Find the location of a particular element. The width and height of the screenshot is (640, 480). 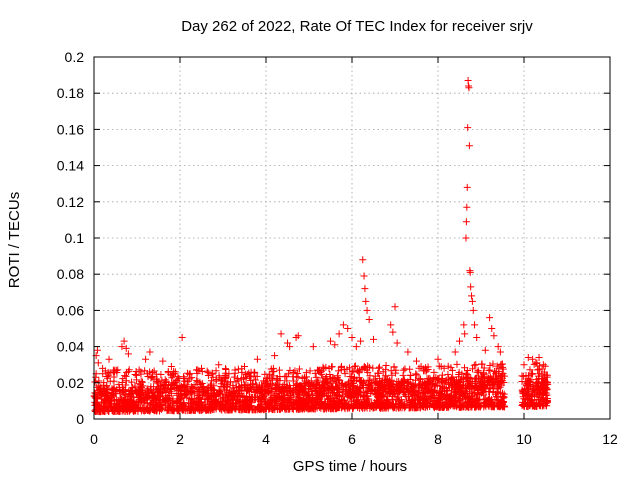

x-tick-label: 8 is located at coordinates (438, 439).